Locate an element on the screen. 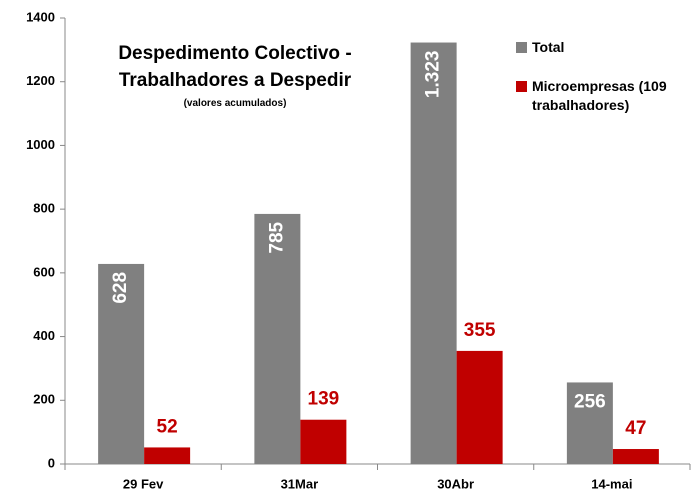 This screenshot has height=495, width=696. x-tick-label: 30Abr is located at coordinates (455, 483).